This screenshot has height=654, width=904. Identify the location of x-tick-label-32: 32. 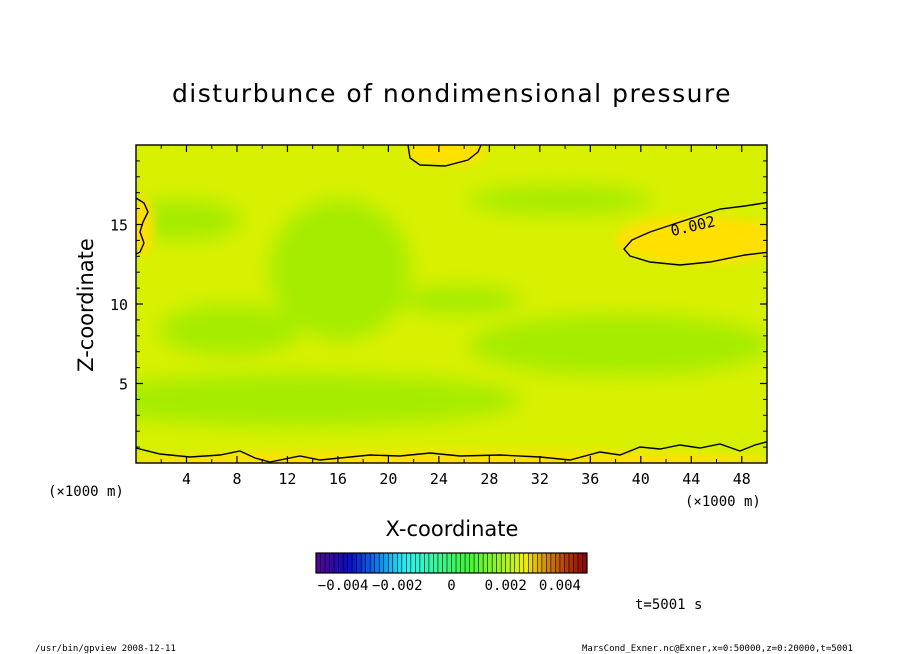
(540, 479).